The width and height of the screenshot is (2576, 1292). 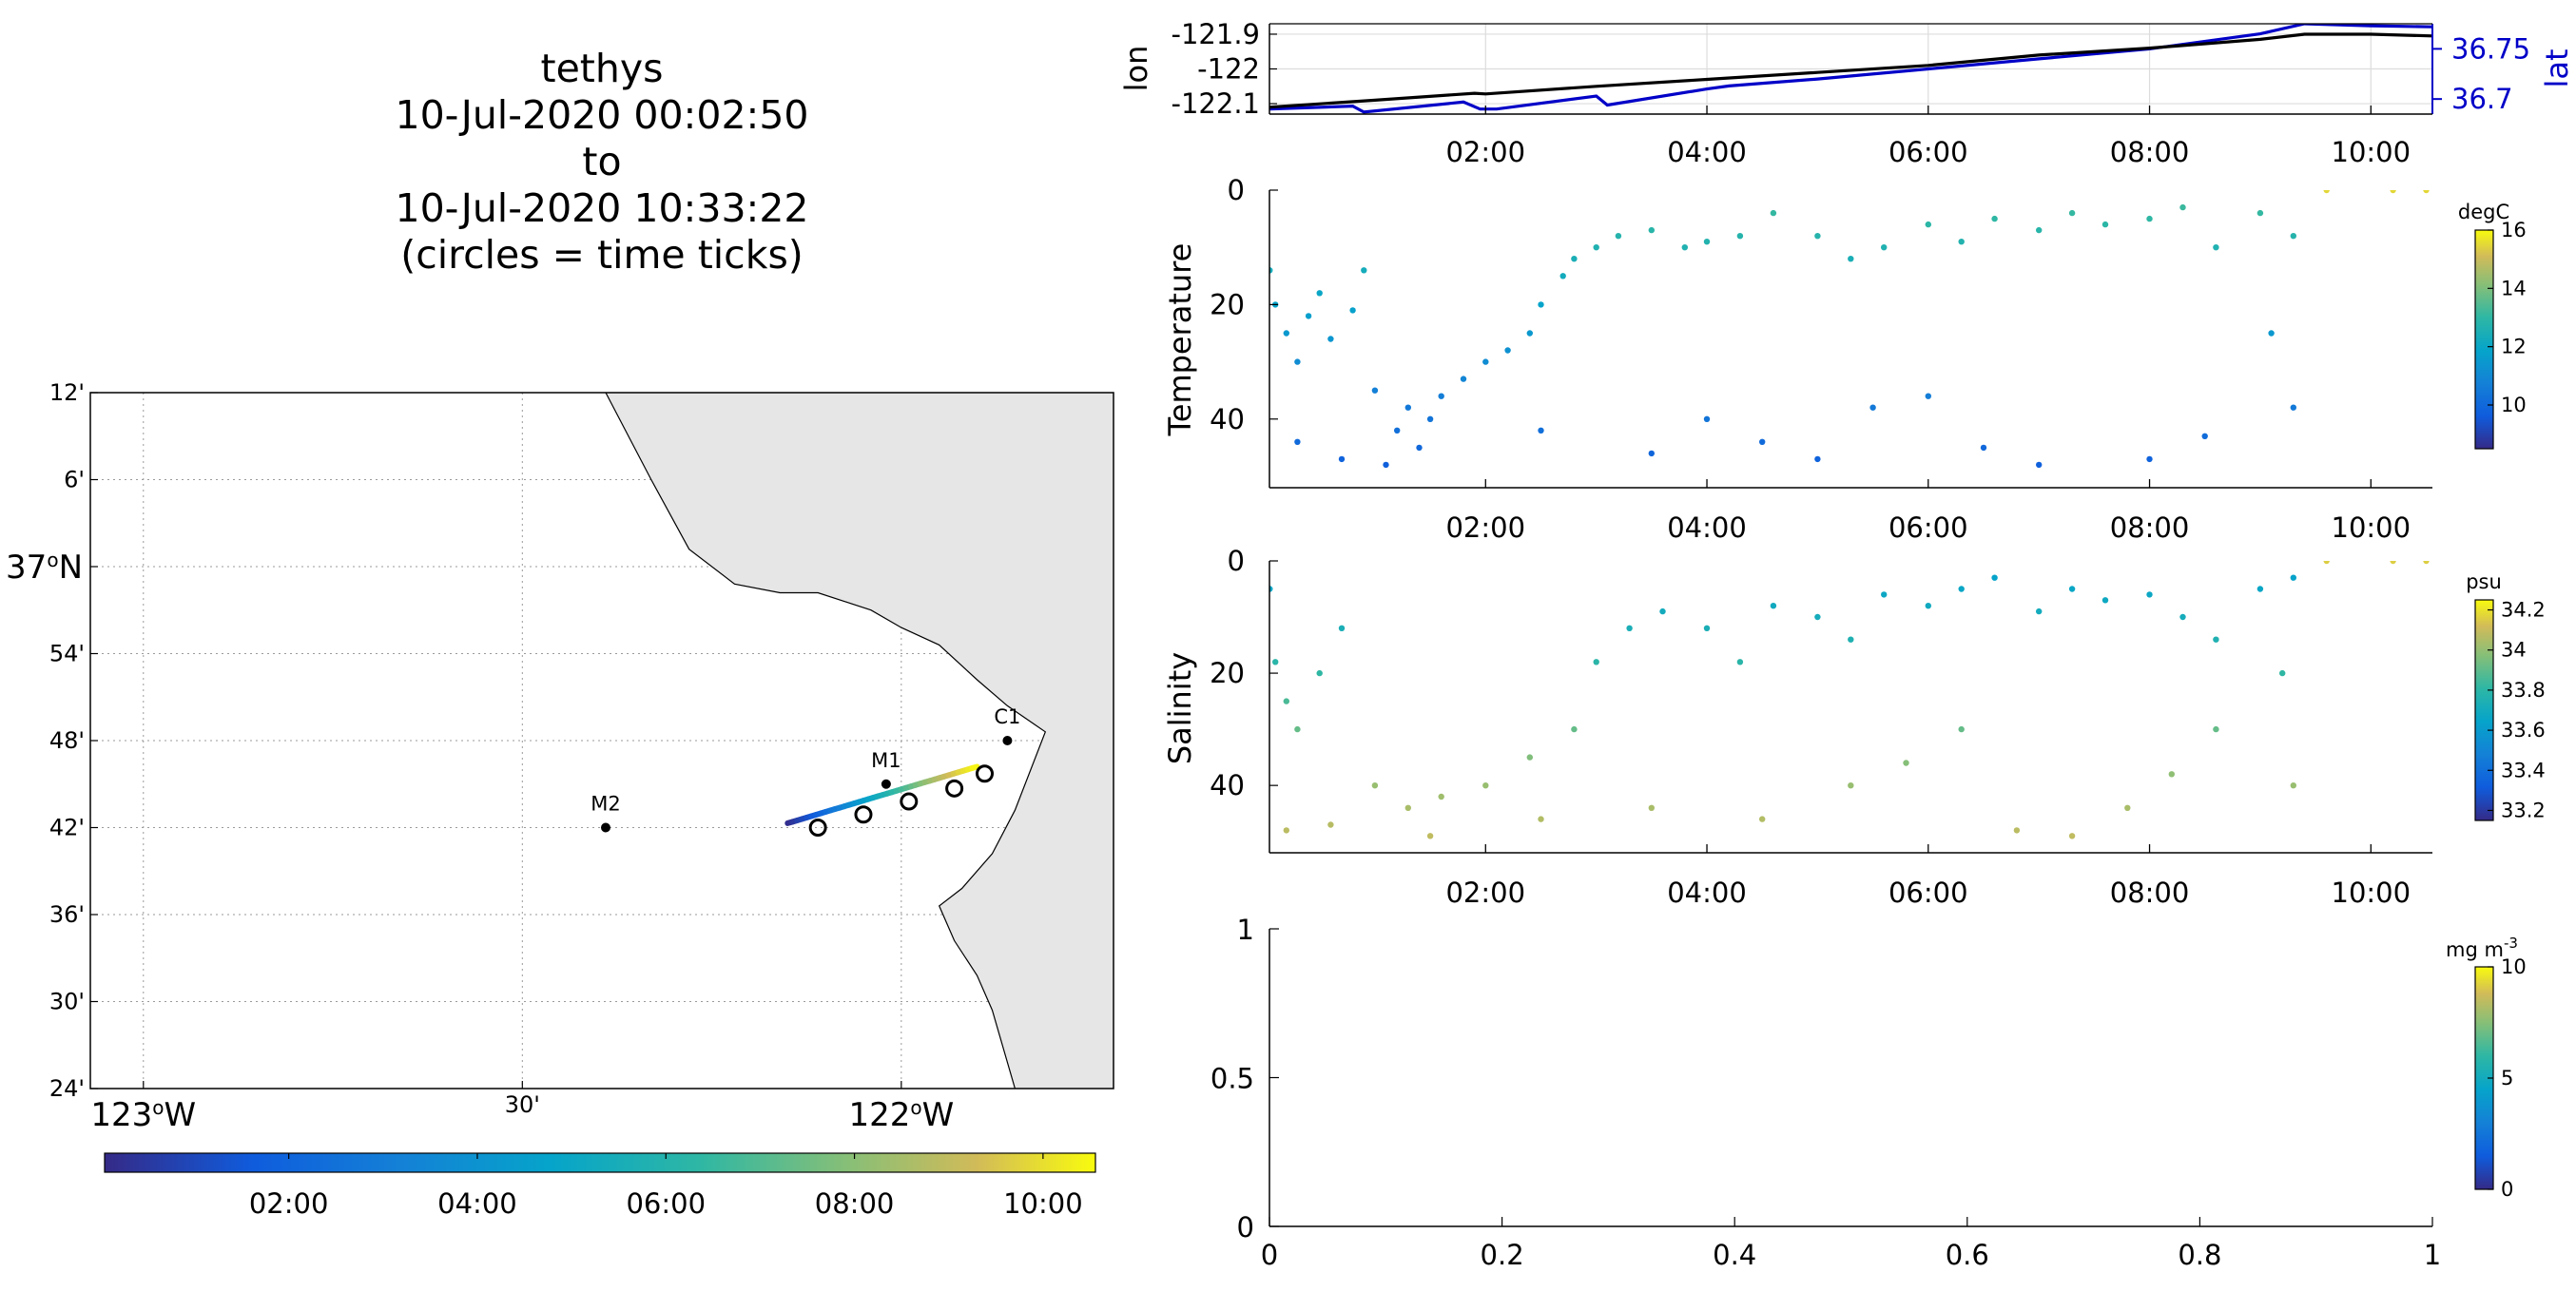 What do you see at coordinates (143, 1115) in the screenshot?
I see `map-lon-tick-label-0: 123oW` at bounding box center [143, 1115].